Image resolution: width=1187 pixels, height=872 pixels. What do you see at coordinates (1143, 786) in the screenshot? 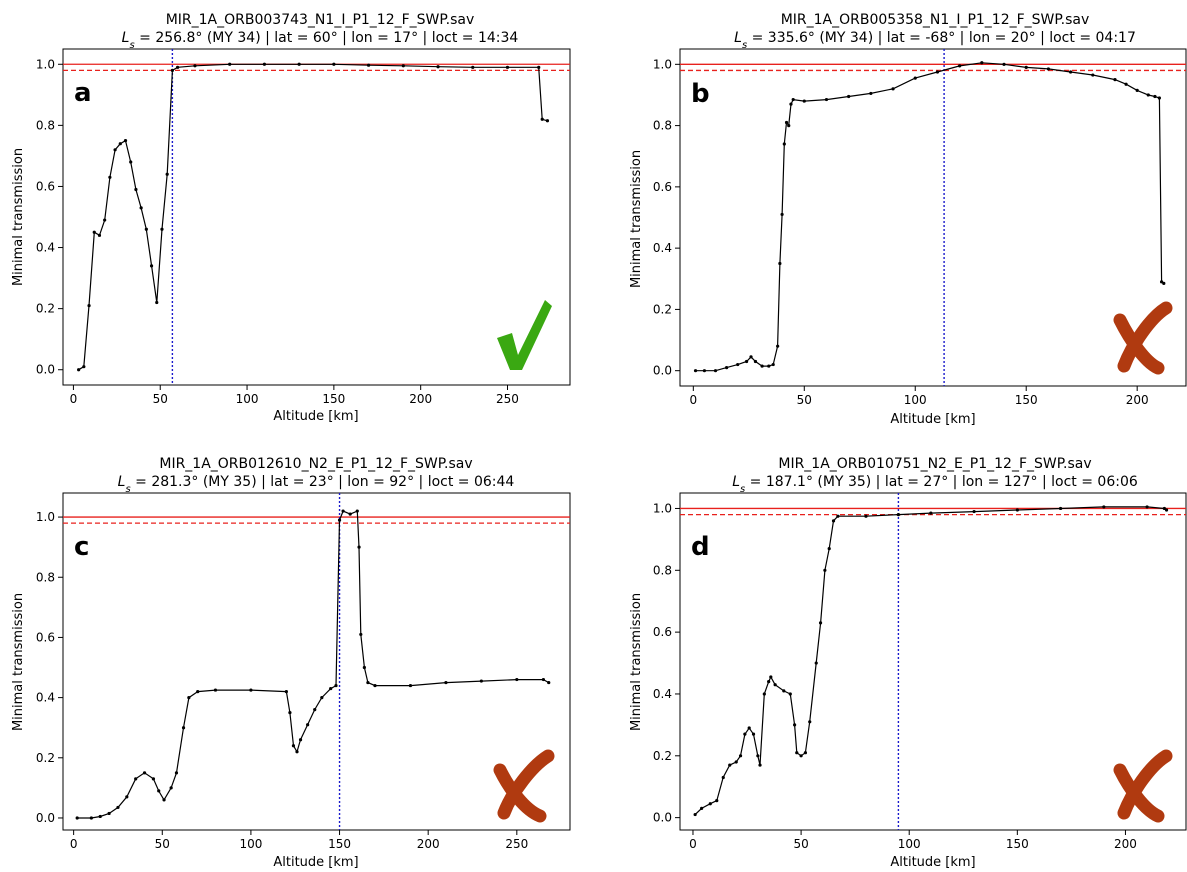
I see `panel-d-verdict-cross-icon` at bounding box center [1143, 786].